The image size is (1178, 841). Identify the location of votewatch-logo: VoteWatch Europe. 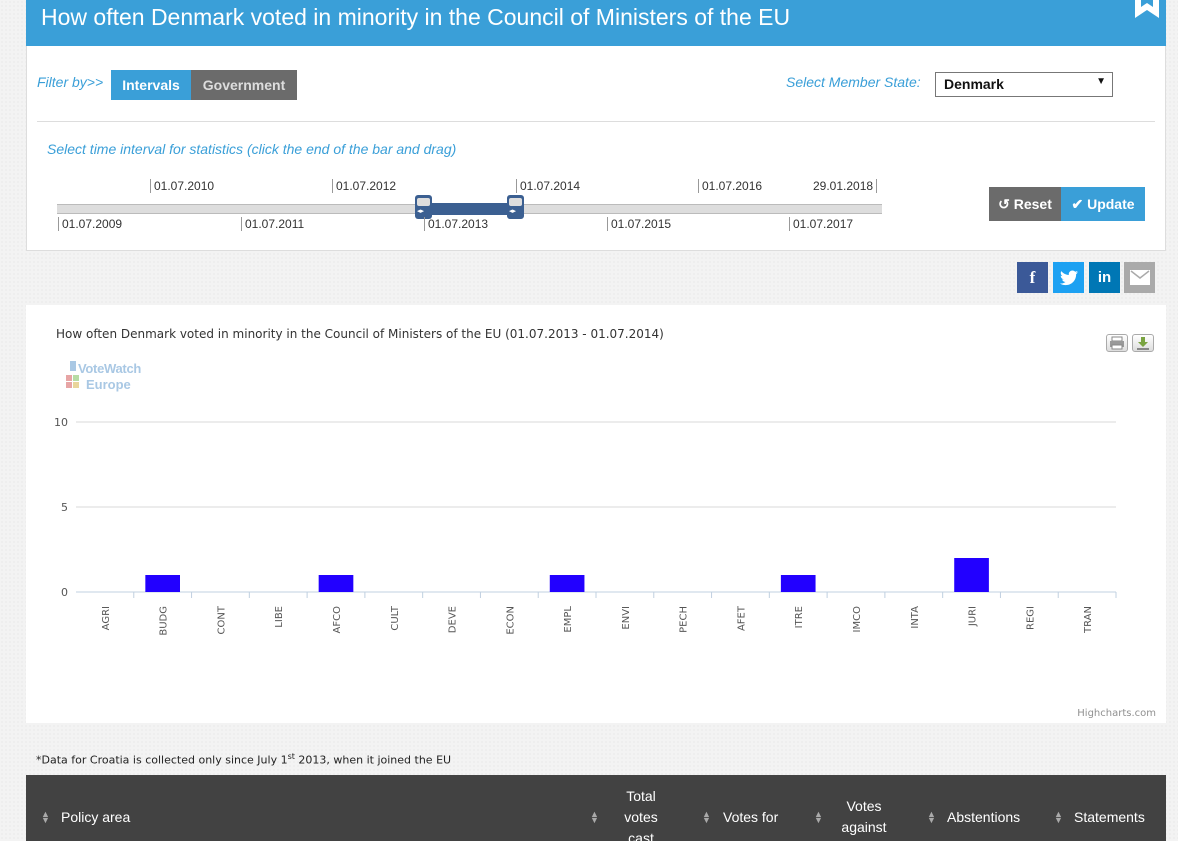
(114, 376).